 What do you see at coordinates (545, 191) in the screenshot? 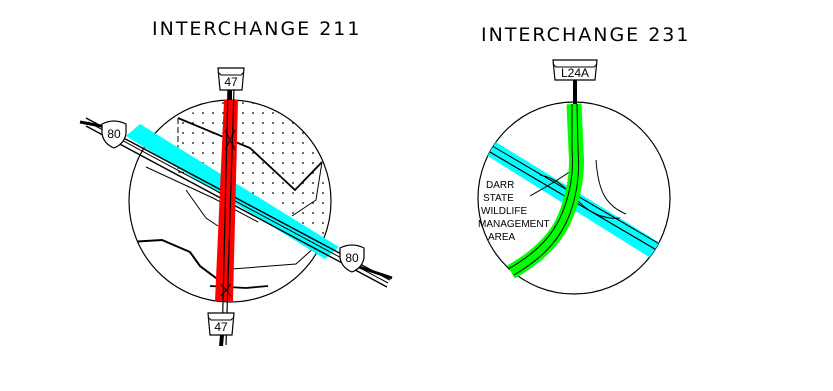
I see `route-l24a-highlight` at bounding box center [545, 191].